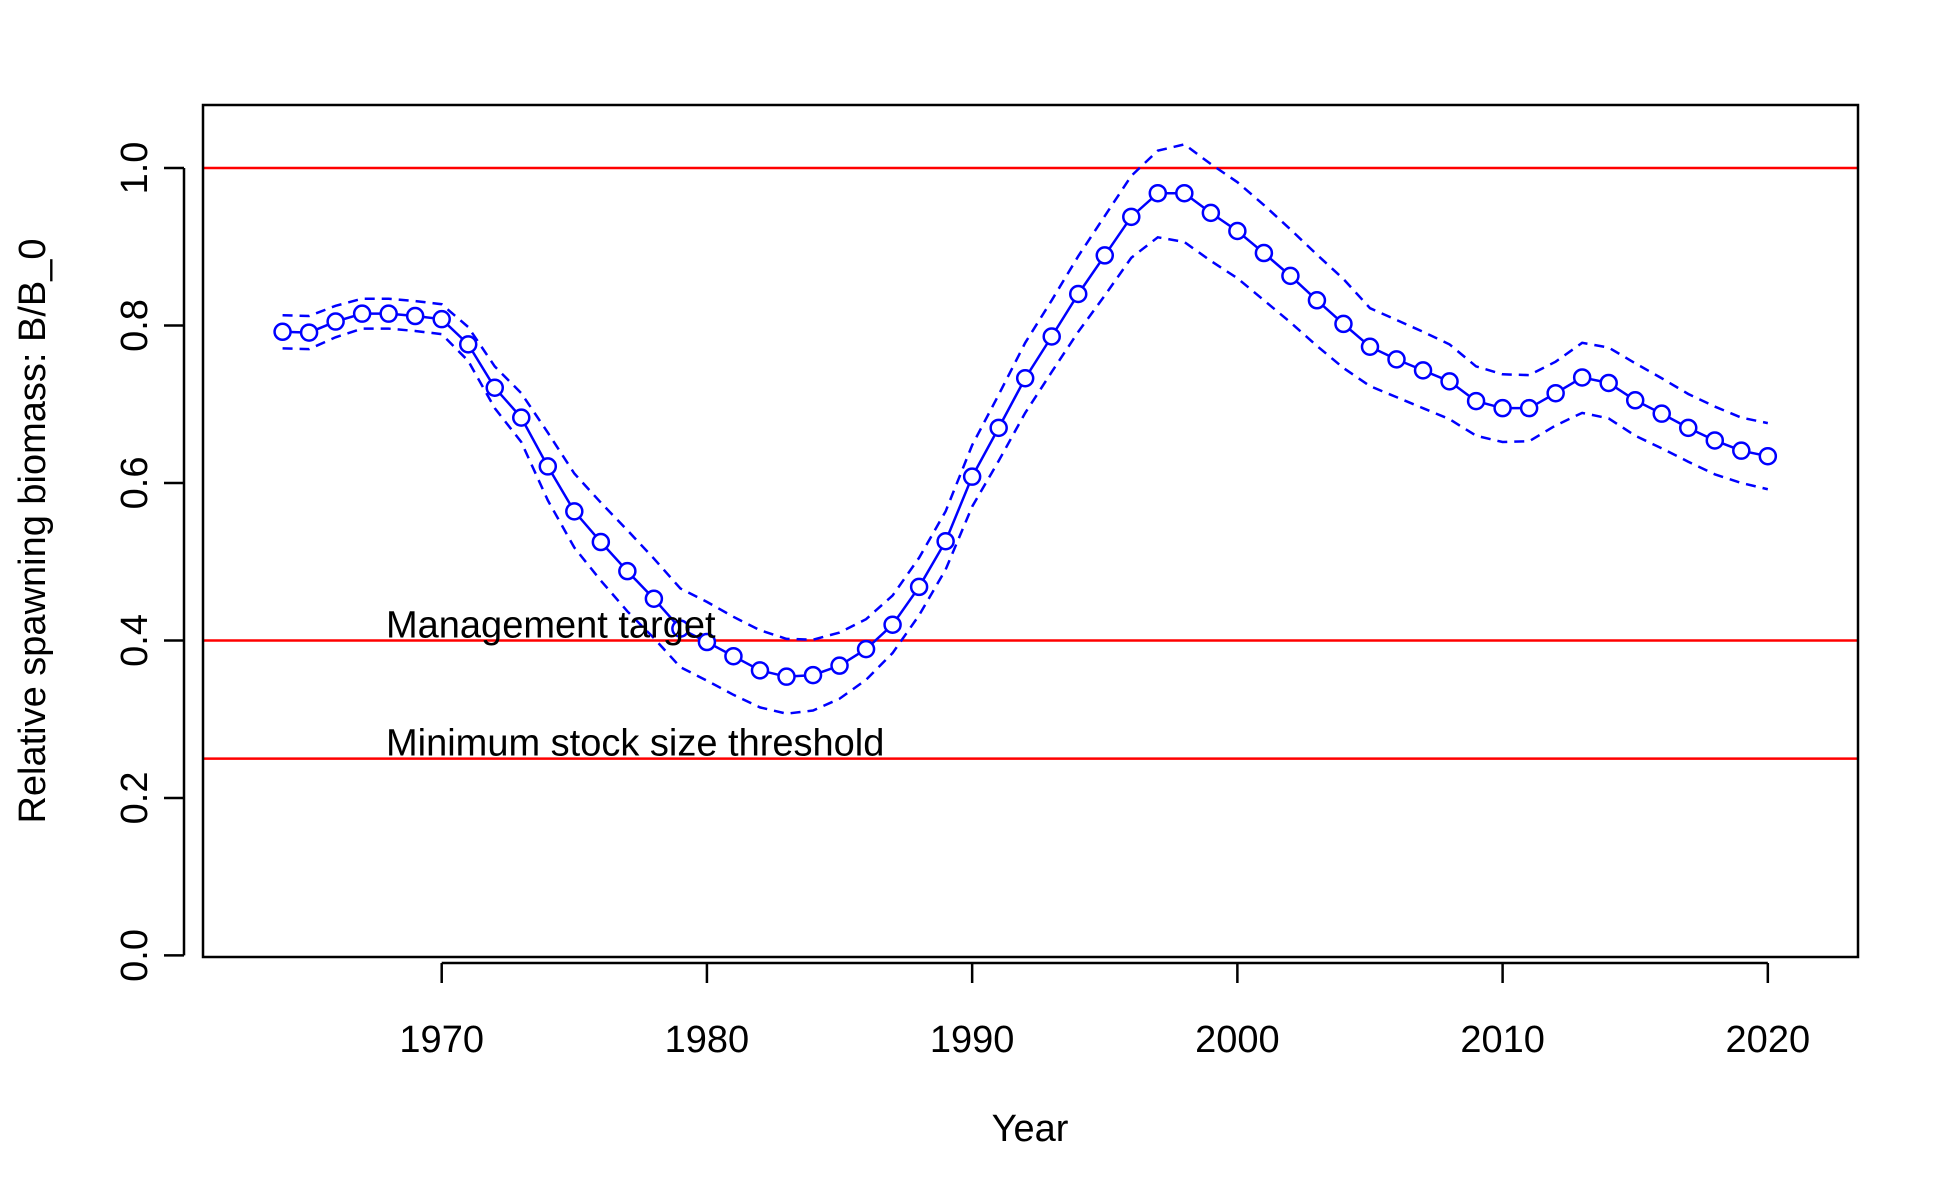 The width and height of the screenshot is (1950, 1200). What do you see at coordinates (135, 168) in the screenshot?
I see `y-tick-label: 1.0` at bounding box center [135, 168].